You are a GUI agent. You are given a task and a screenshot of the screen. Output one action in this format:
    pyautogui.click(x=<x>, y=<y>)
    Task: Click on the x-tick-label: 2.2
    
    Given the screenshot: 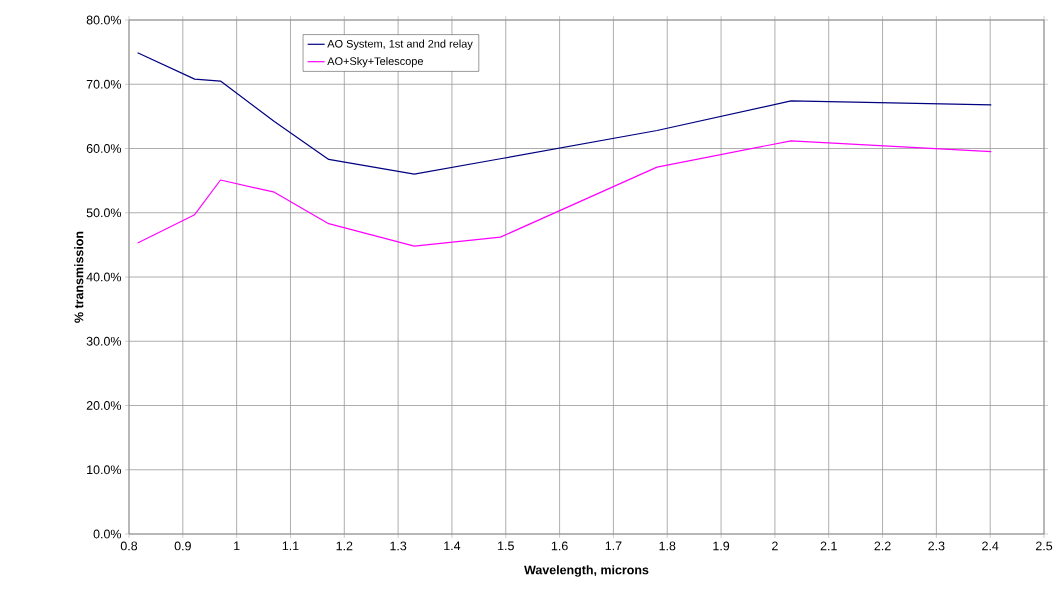 What is the action you would take?
    pyautogui.click(x=882, y=546)
    